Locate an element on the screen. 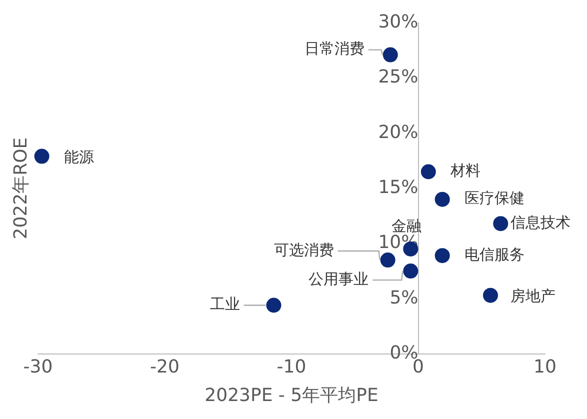 Image resolution: width=587 pixels, height=419 pixels. annotation: 日常消费 is located at coordinates (334, 49).